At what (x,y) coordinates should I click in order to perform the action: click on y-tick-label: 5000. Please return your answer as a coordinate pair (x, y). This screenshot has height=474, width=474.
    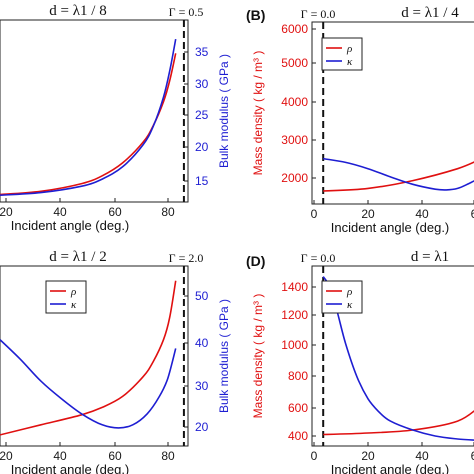
    Looking at the image, I should click on (294, 63).